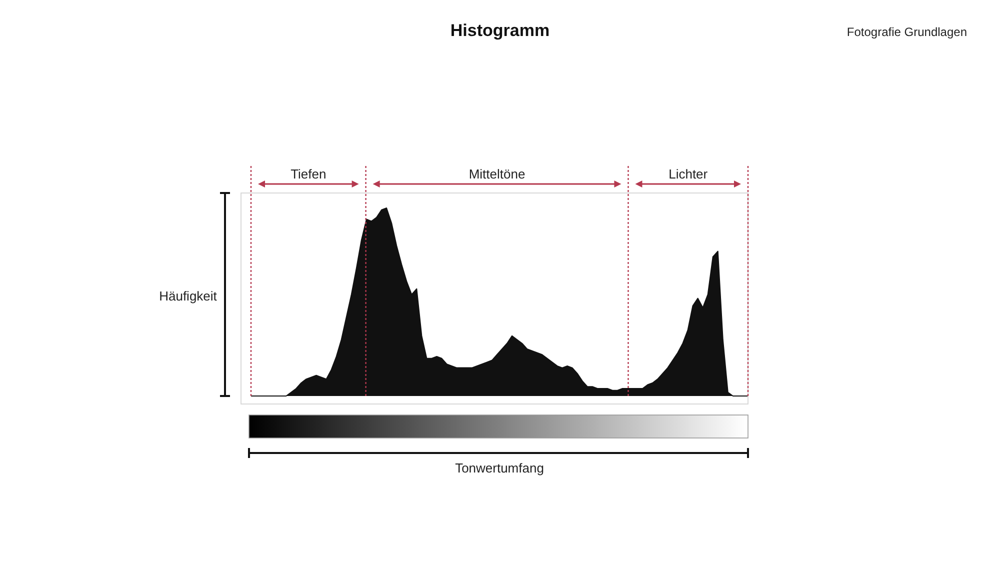  What do you see at coordinates (500, 30) in the screenshot?
I see `chart-title: Histogramm` at bounding box center [500, 30].